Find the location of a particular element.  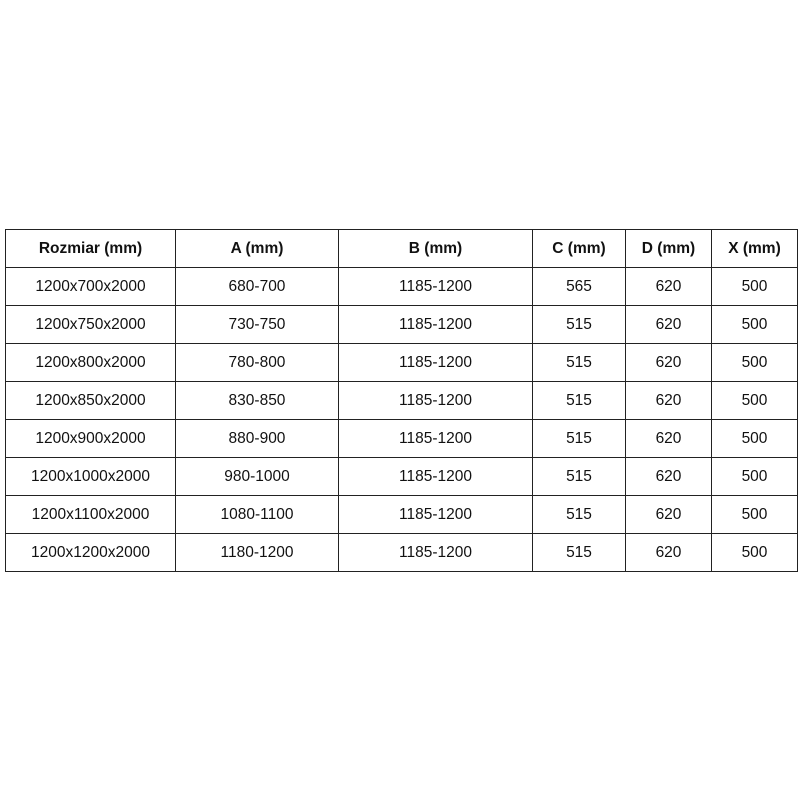

cell-size: 1200x900x2000 is located at coordinates (90, 438).